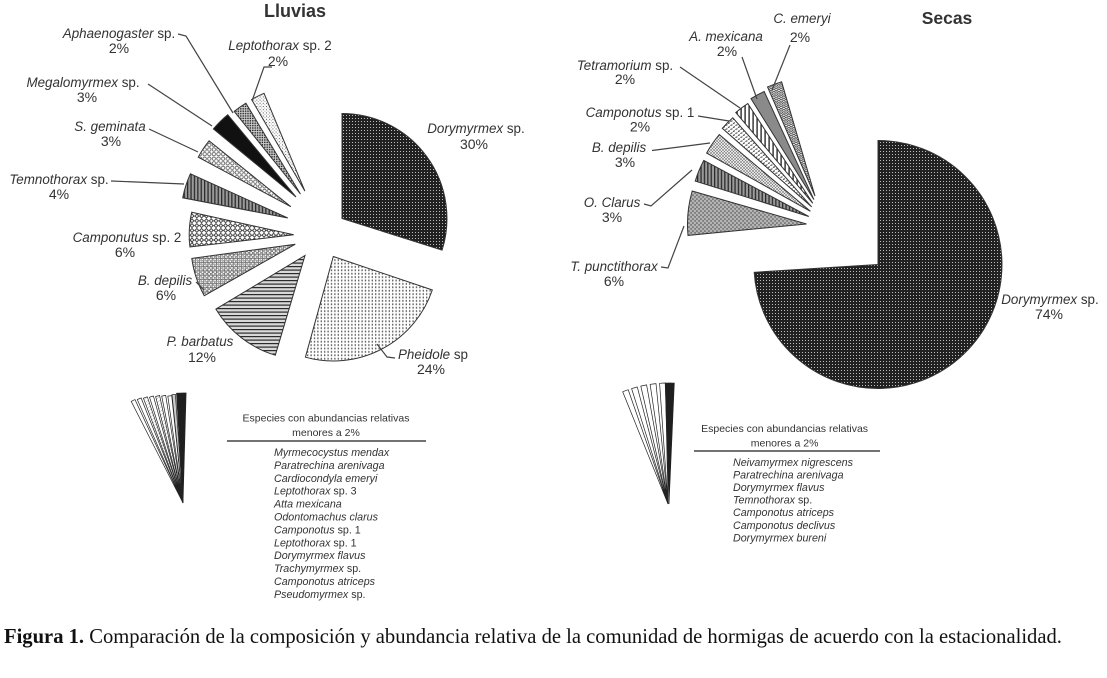 The image size is (1107, 678). What do you see at coordinates (200, 341) in the screenshot?
I see `svg-text: P. barbatus` at bounding box center [200, 341].